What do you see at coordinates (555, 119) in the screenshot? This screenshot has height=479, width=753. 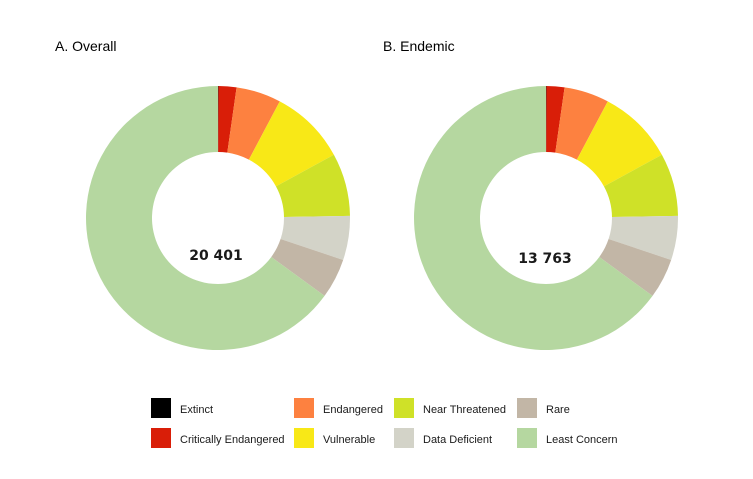 I see `slice-endemic-critically-endangered` at bounding box center [555, 119].